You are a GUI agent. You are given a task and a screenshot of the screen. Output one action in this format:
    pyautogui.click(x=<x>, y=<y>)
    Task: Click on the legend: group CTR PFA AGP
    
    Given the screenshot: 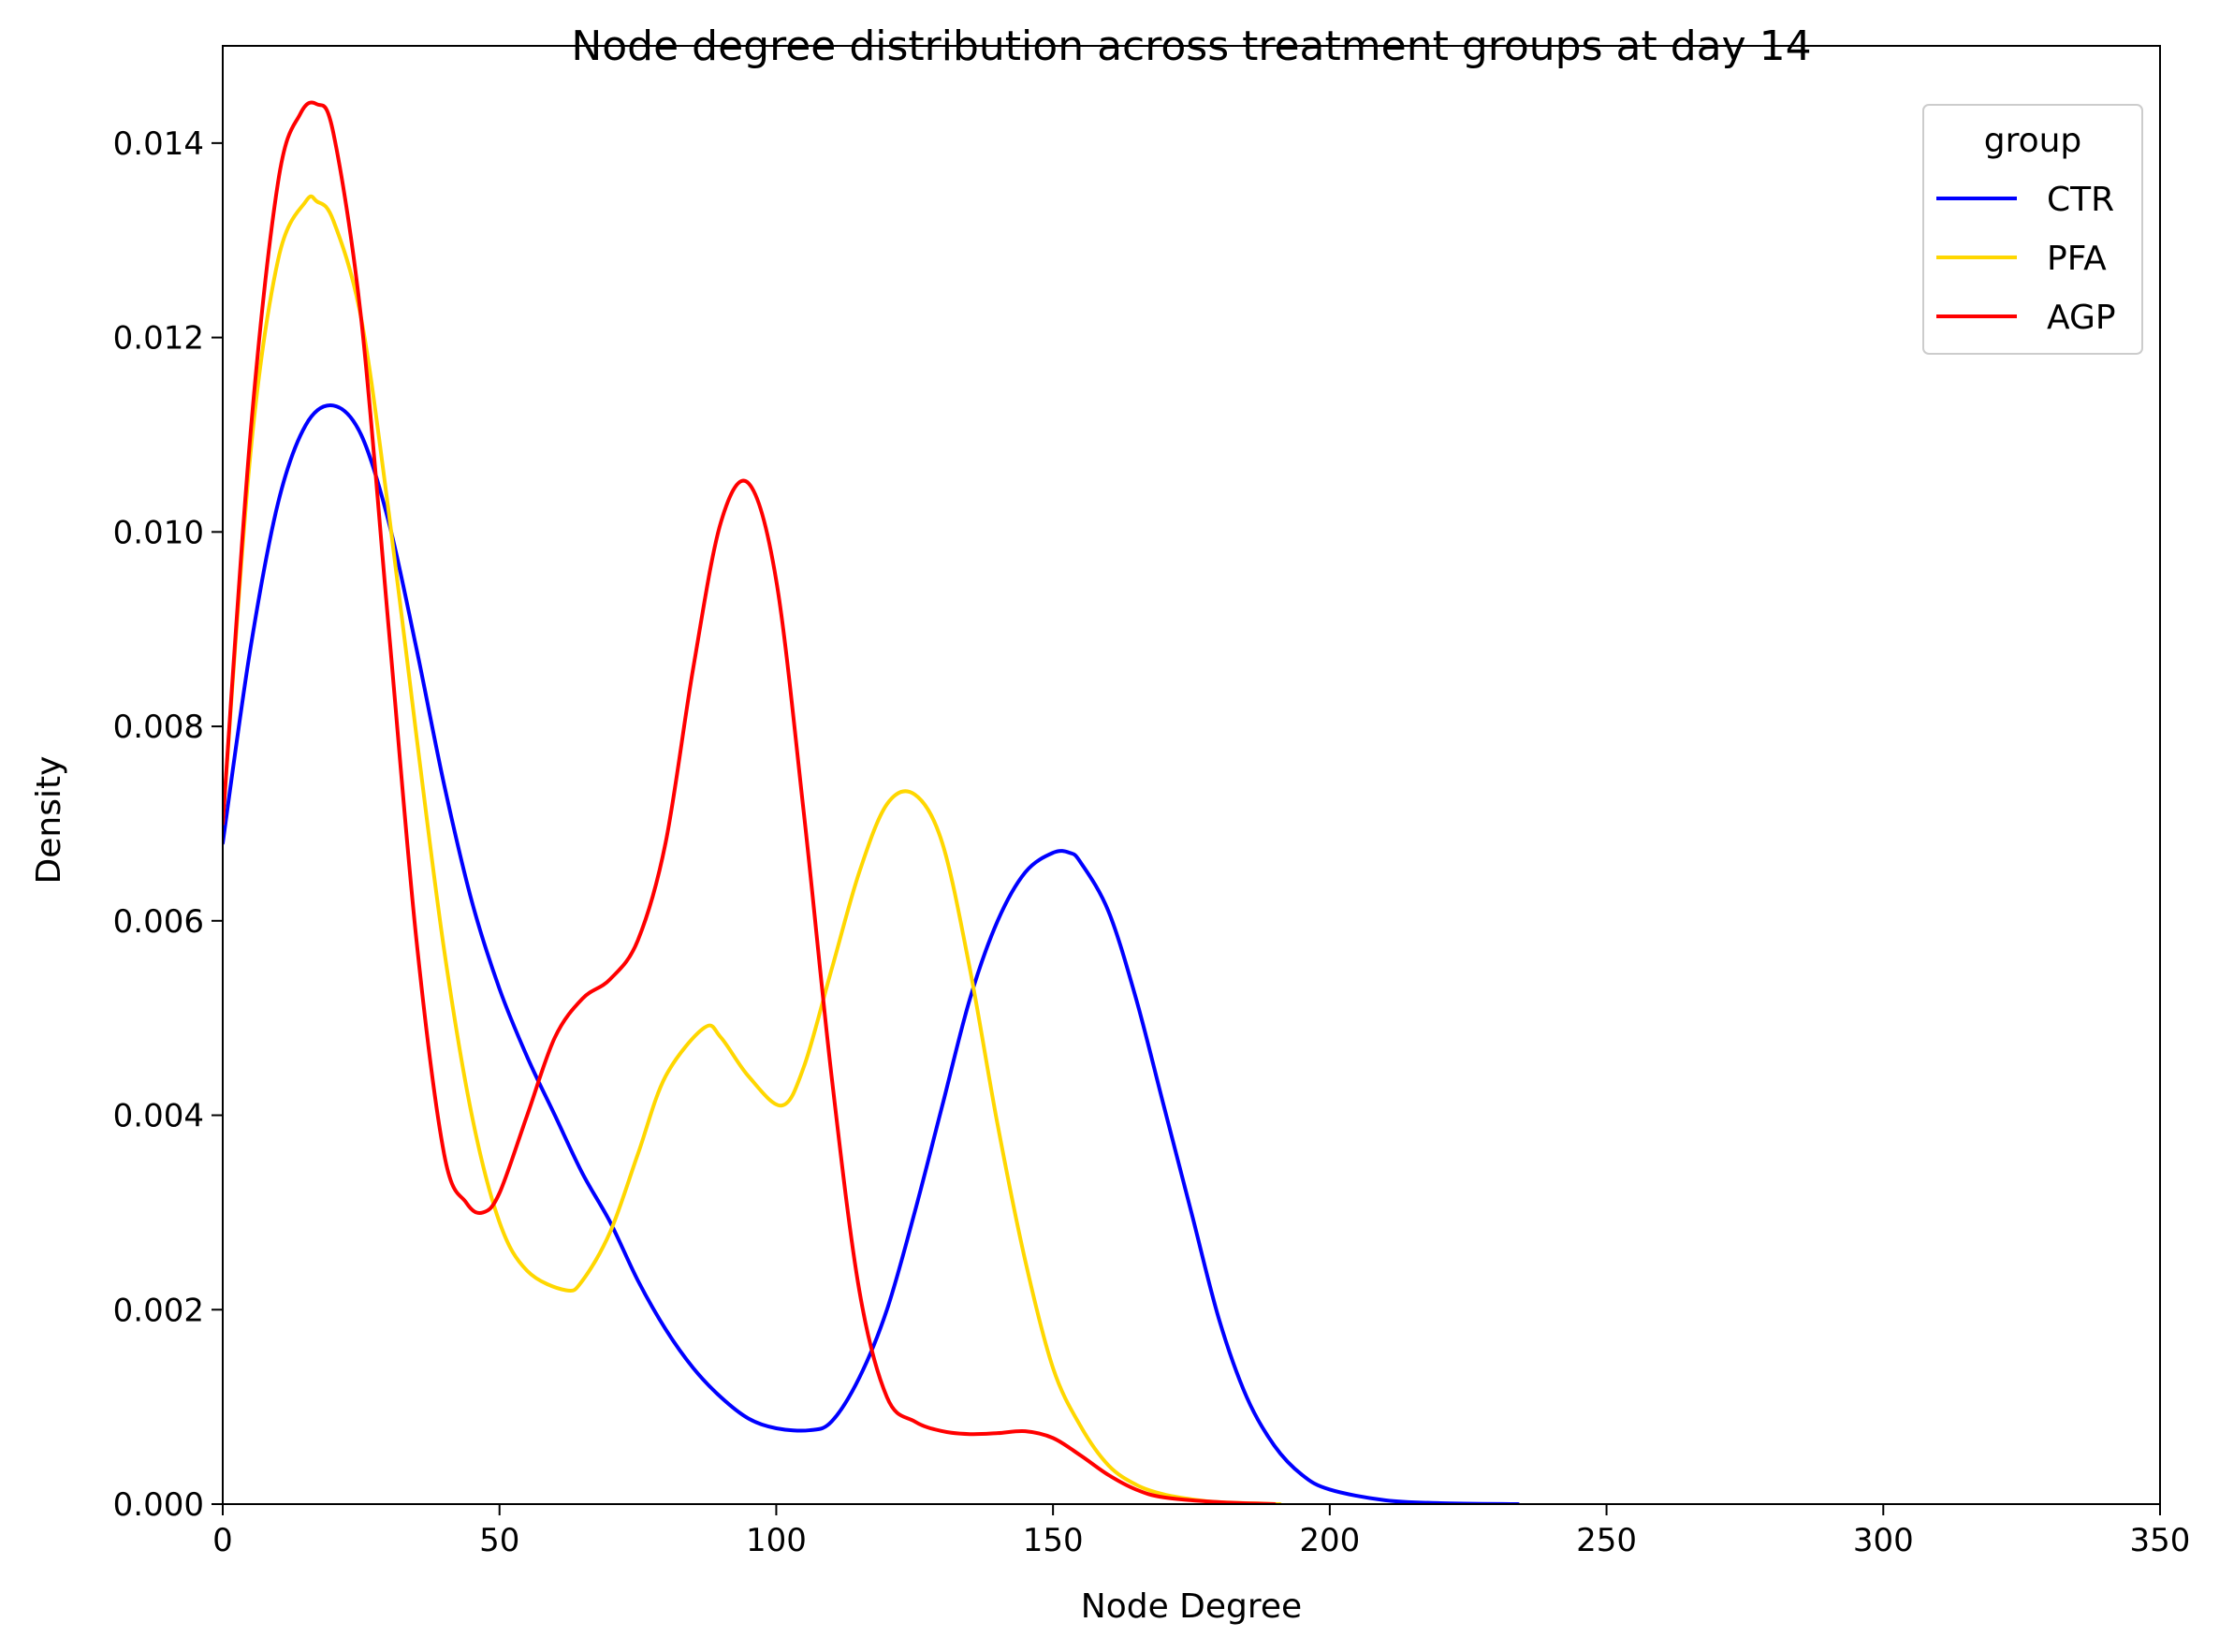 What is the action you would take?
    pyautogui.click(x=2032, y=230)
    